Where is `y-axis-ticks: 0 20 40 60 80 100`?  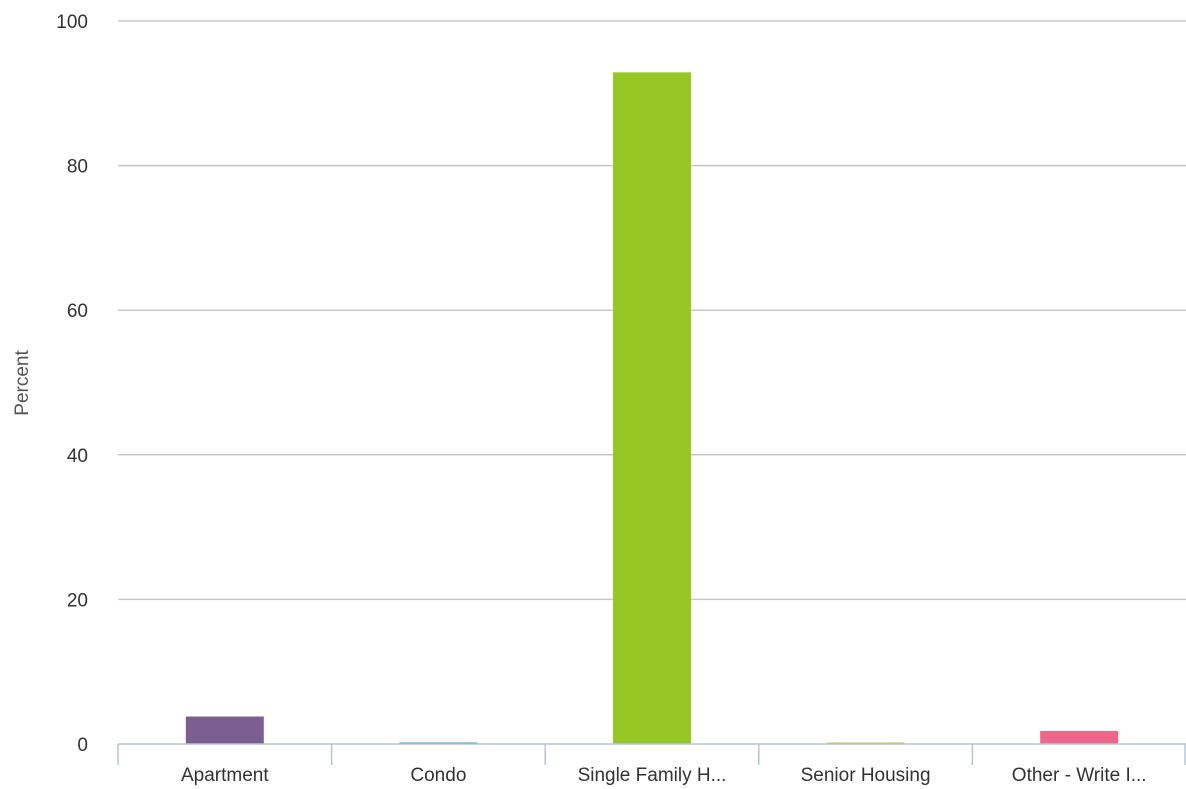
y-axis-ticks: 0 20 40 60 80 100 is located at coordinates (72, 384).